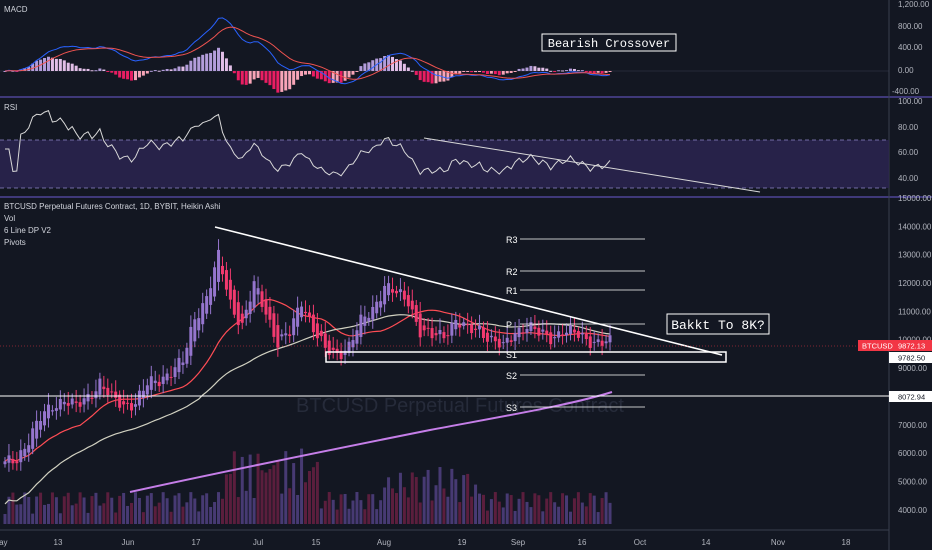 This screenshot has width=932, height=550. What do you see at coordinates (912, 481) in the screenshot?
I see `price-tick-5000: 5000.00` at bounding box center [912, 481].